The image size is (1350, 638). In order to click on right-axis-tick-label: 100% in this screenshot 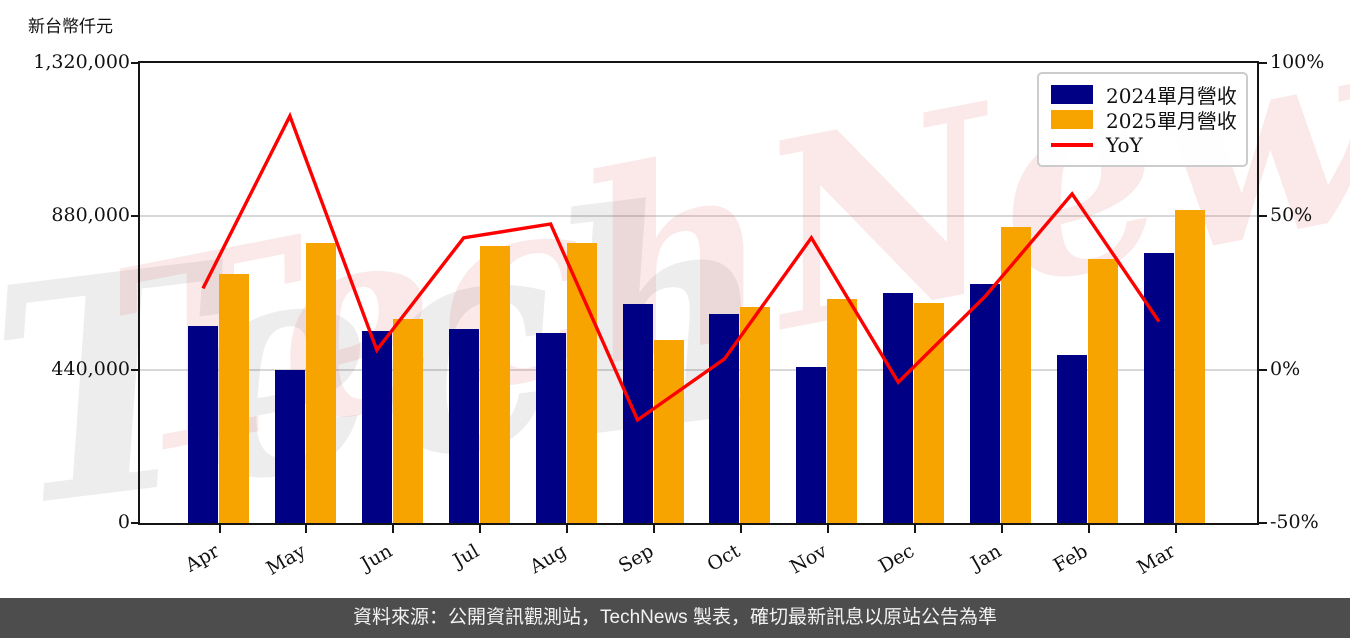, I will do `click(1297, 62)`.